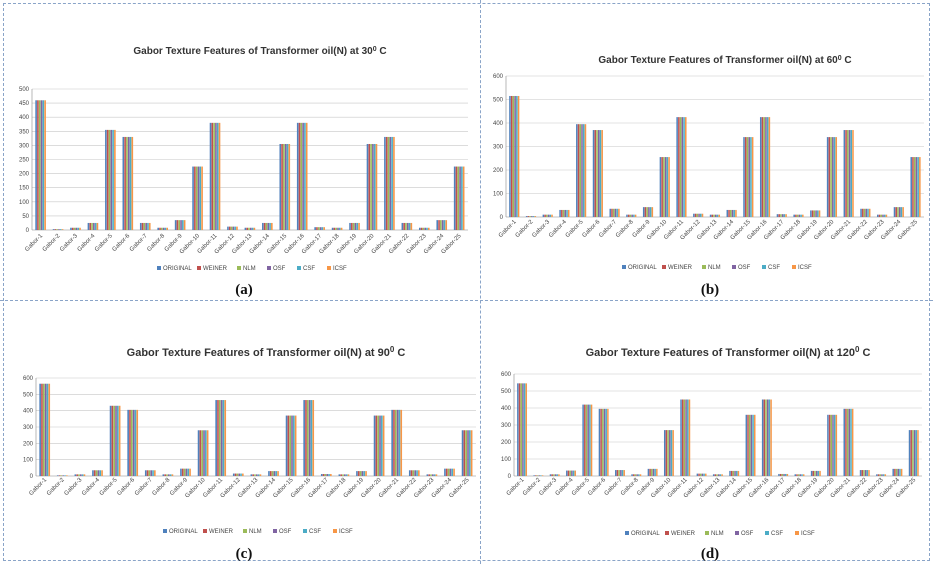 Image resolution: width=933 pixels, height=564 pixels. What do you see at coordinates (459, 488) in the screenshot?
I see `x-tick-label: Gabor-25` at bounding box center [459, 488].